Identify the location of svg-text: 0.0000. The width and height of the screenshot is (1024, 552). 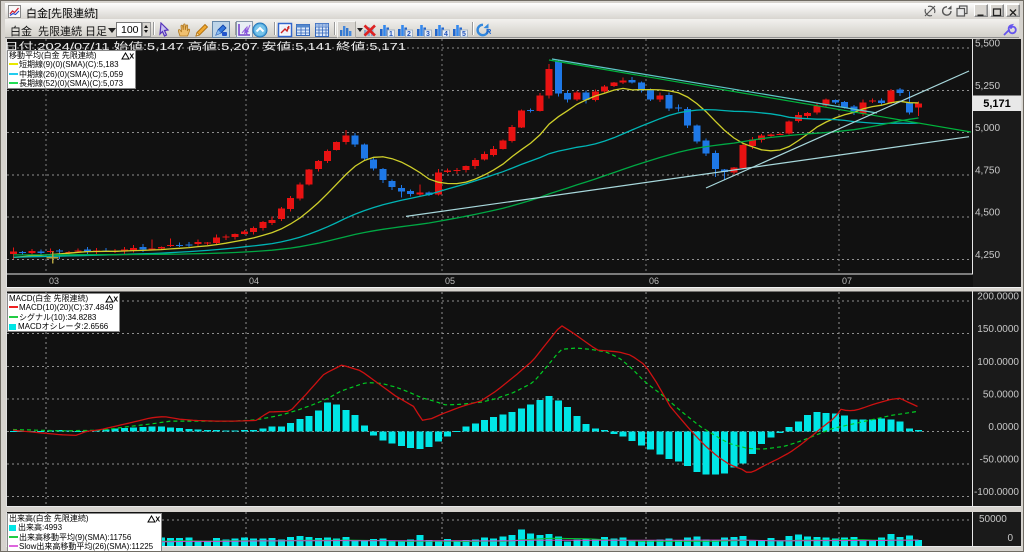
(1003, 427).